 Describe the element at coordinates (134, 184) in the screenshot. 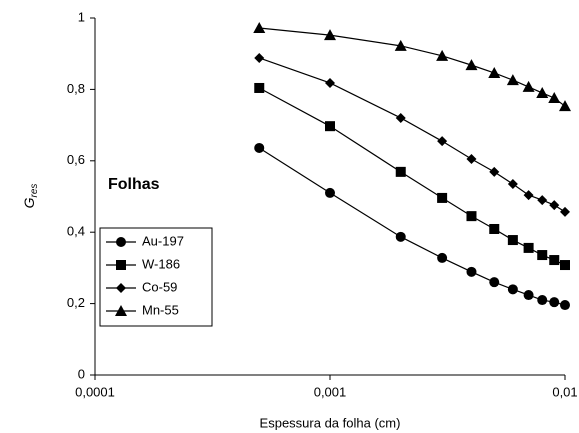

I see `annotation: Folhas` at that location.